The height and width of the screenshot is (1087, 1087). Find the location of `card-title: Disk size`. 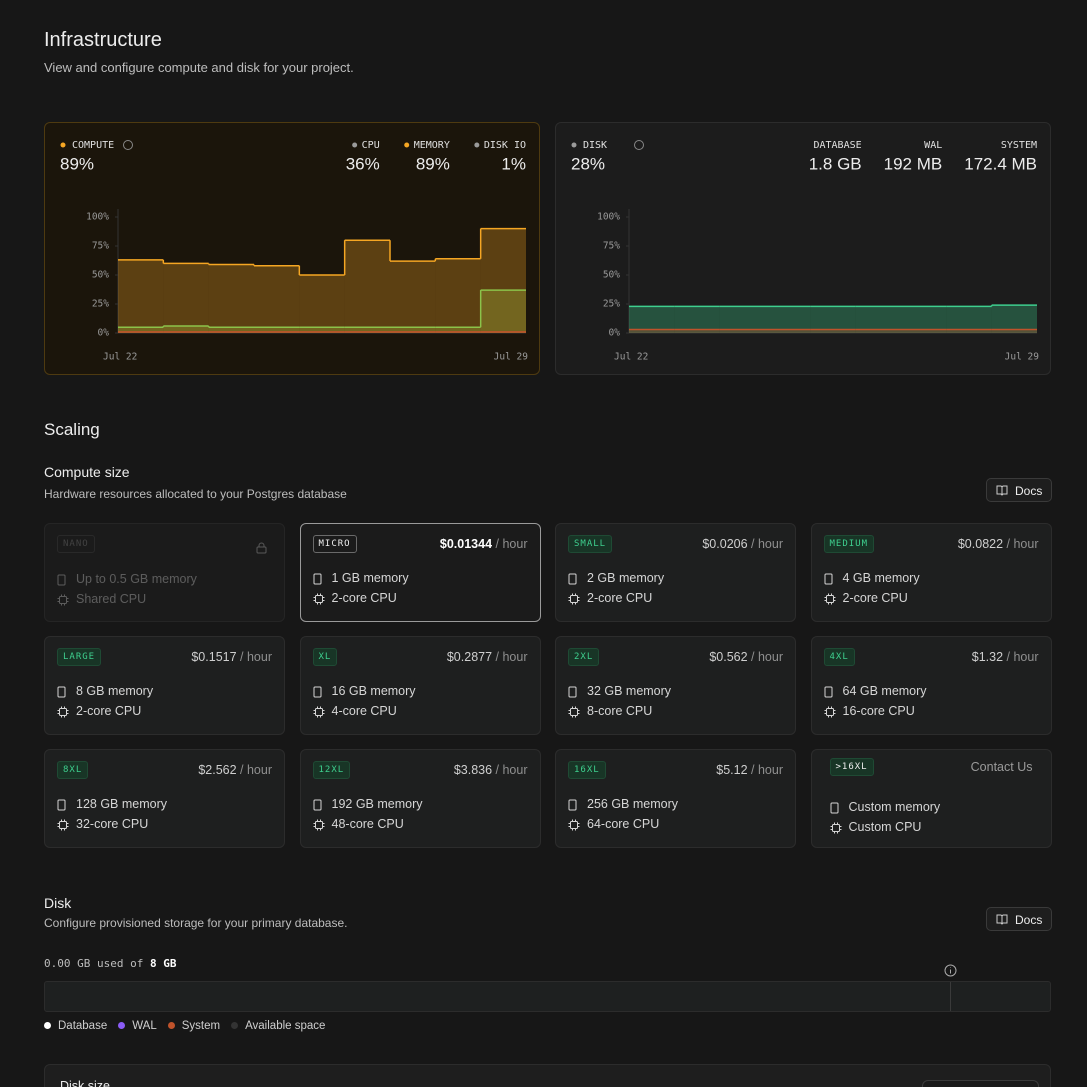

card-title: Disk size is located at coordinates (85, 1083).